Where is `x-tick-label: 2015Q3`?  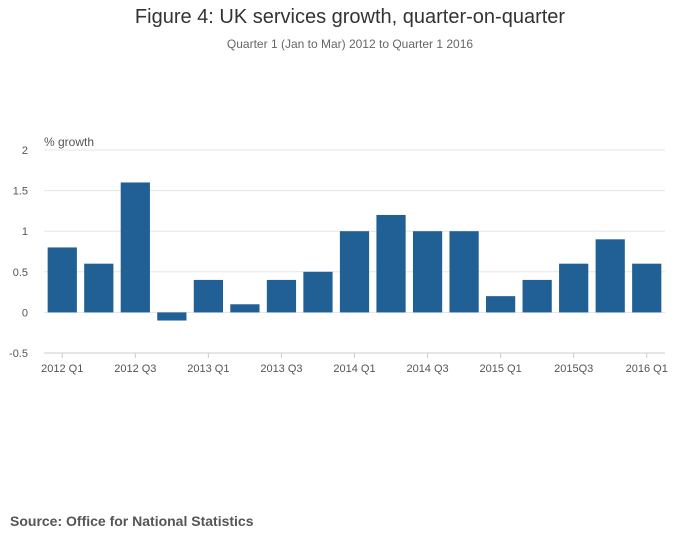
x-tick-label: 2015Q3 is located at coordinates (573, 369).